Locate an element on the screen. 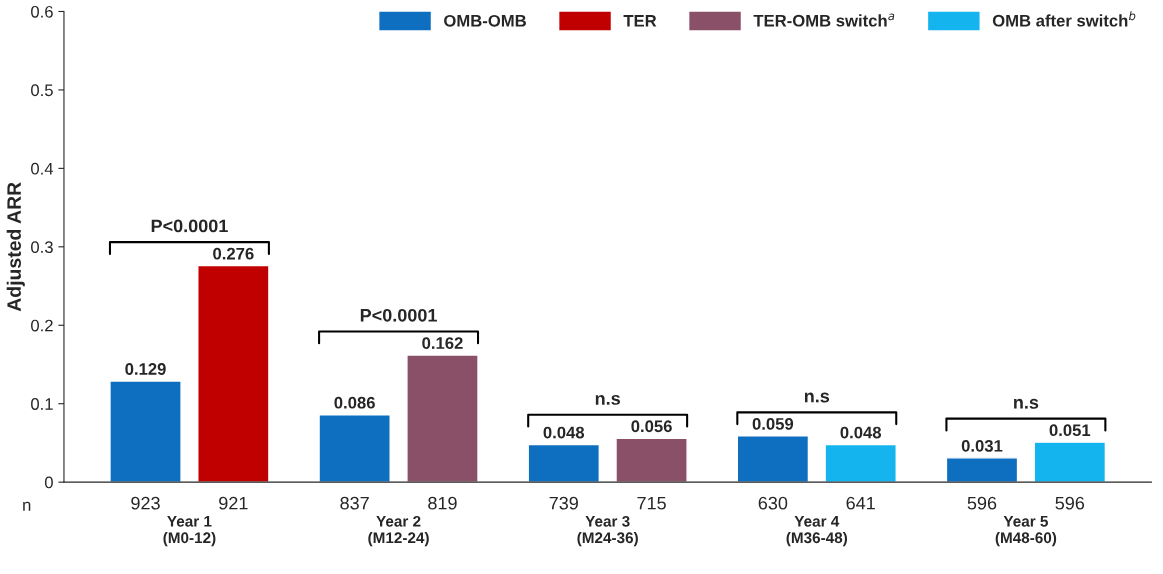  data-label: 0.086 is located at coordinates (354, 402).